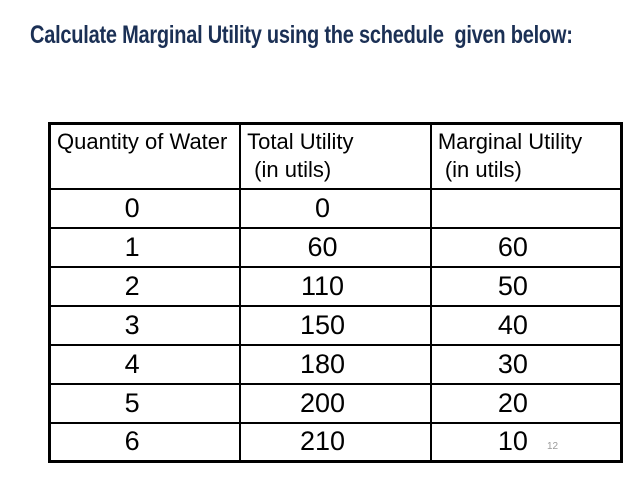 The image size is (638, 479). I want to click on table-row: 1 60 60, so click(335, 247).